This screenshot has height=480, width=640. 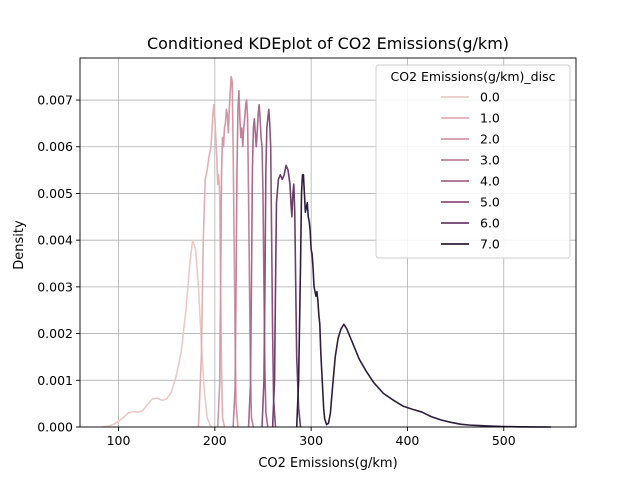 I want to click on legend-label: 1.0, so click(x=490, y=118).